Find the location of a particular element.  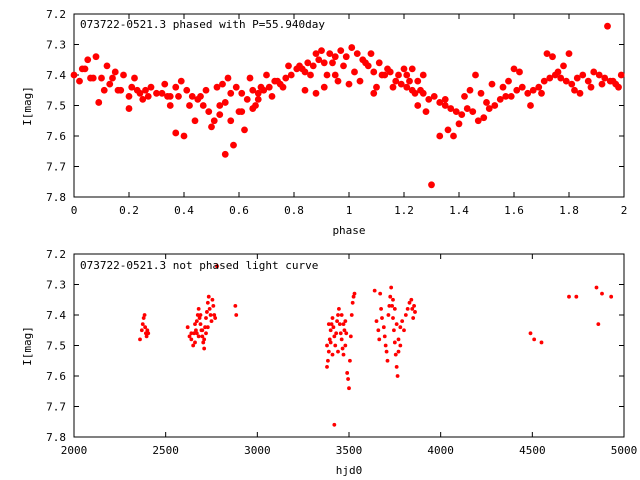

y-tick-label: 7.8 is located at coordinates (56, 197).